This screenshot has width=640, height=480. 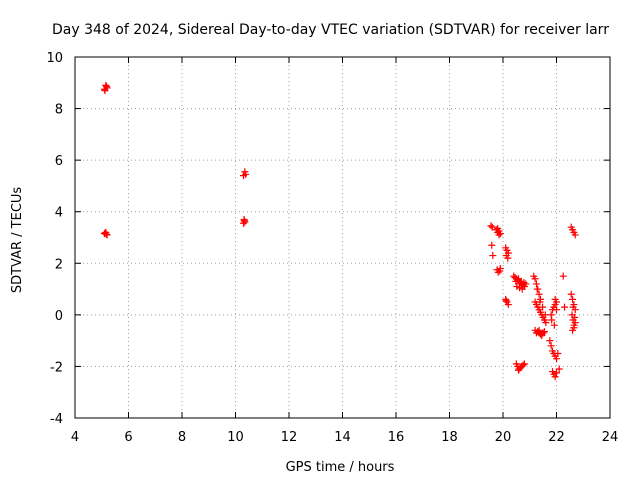 What do you see at coordinates (449, 437) in the screenshot?
I see `x-tick-label: 18` at bounding box center [449, 437].